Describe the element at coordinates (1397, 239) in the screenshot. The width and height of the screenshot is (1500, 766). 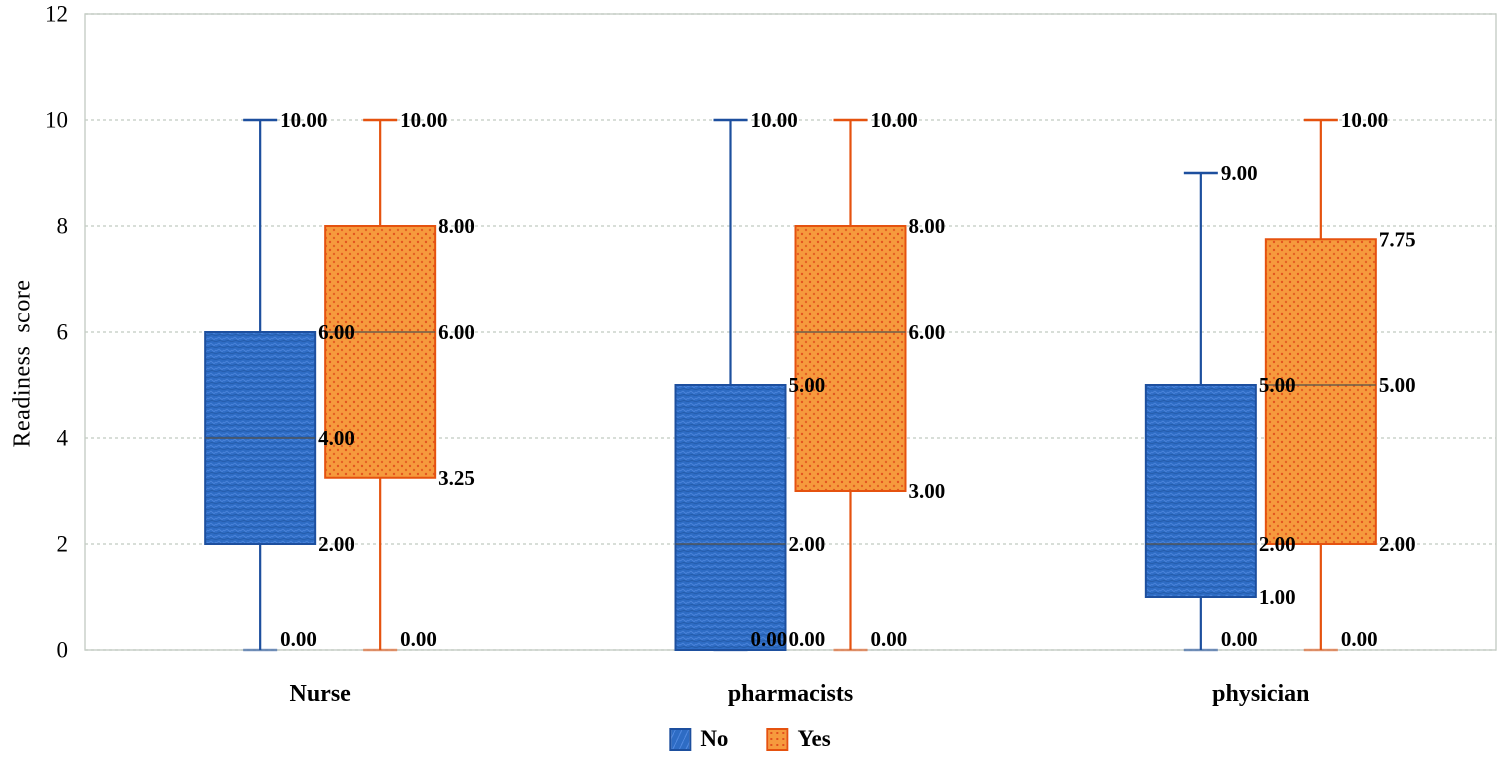
I see `value-label-q3-yes-physician: 7.75` at that location.